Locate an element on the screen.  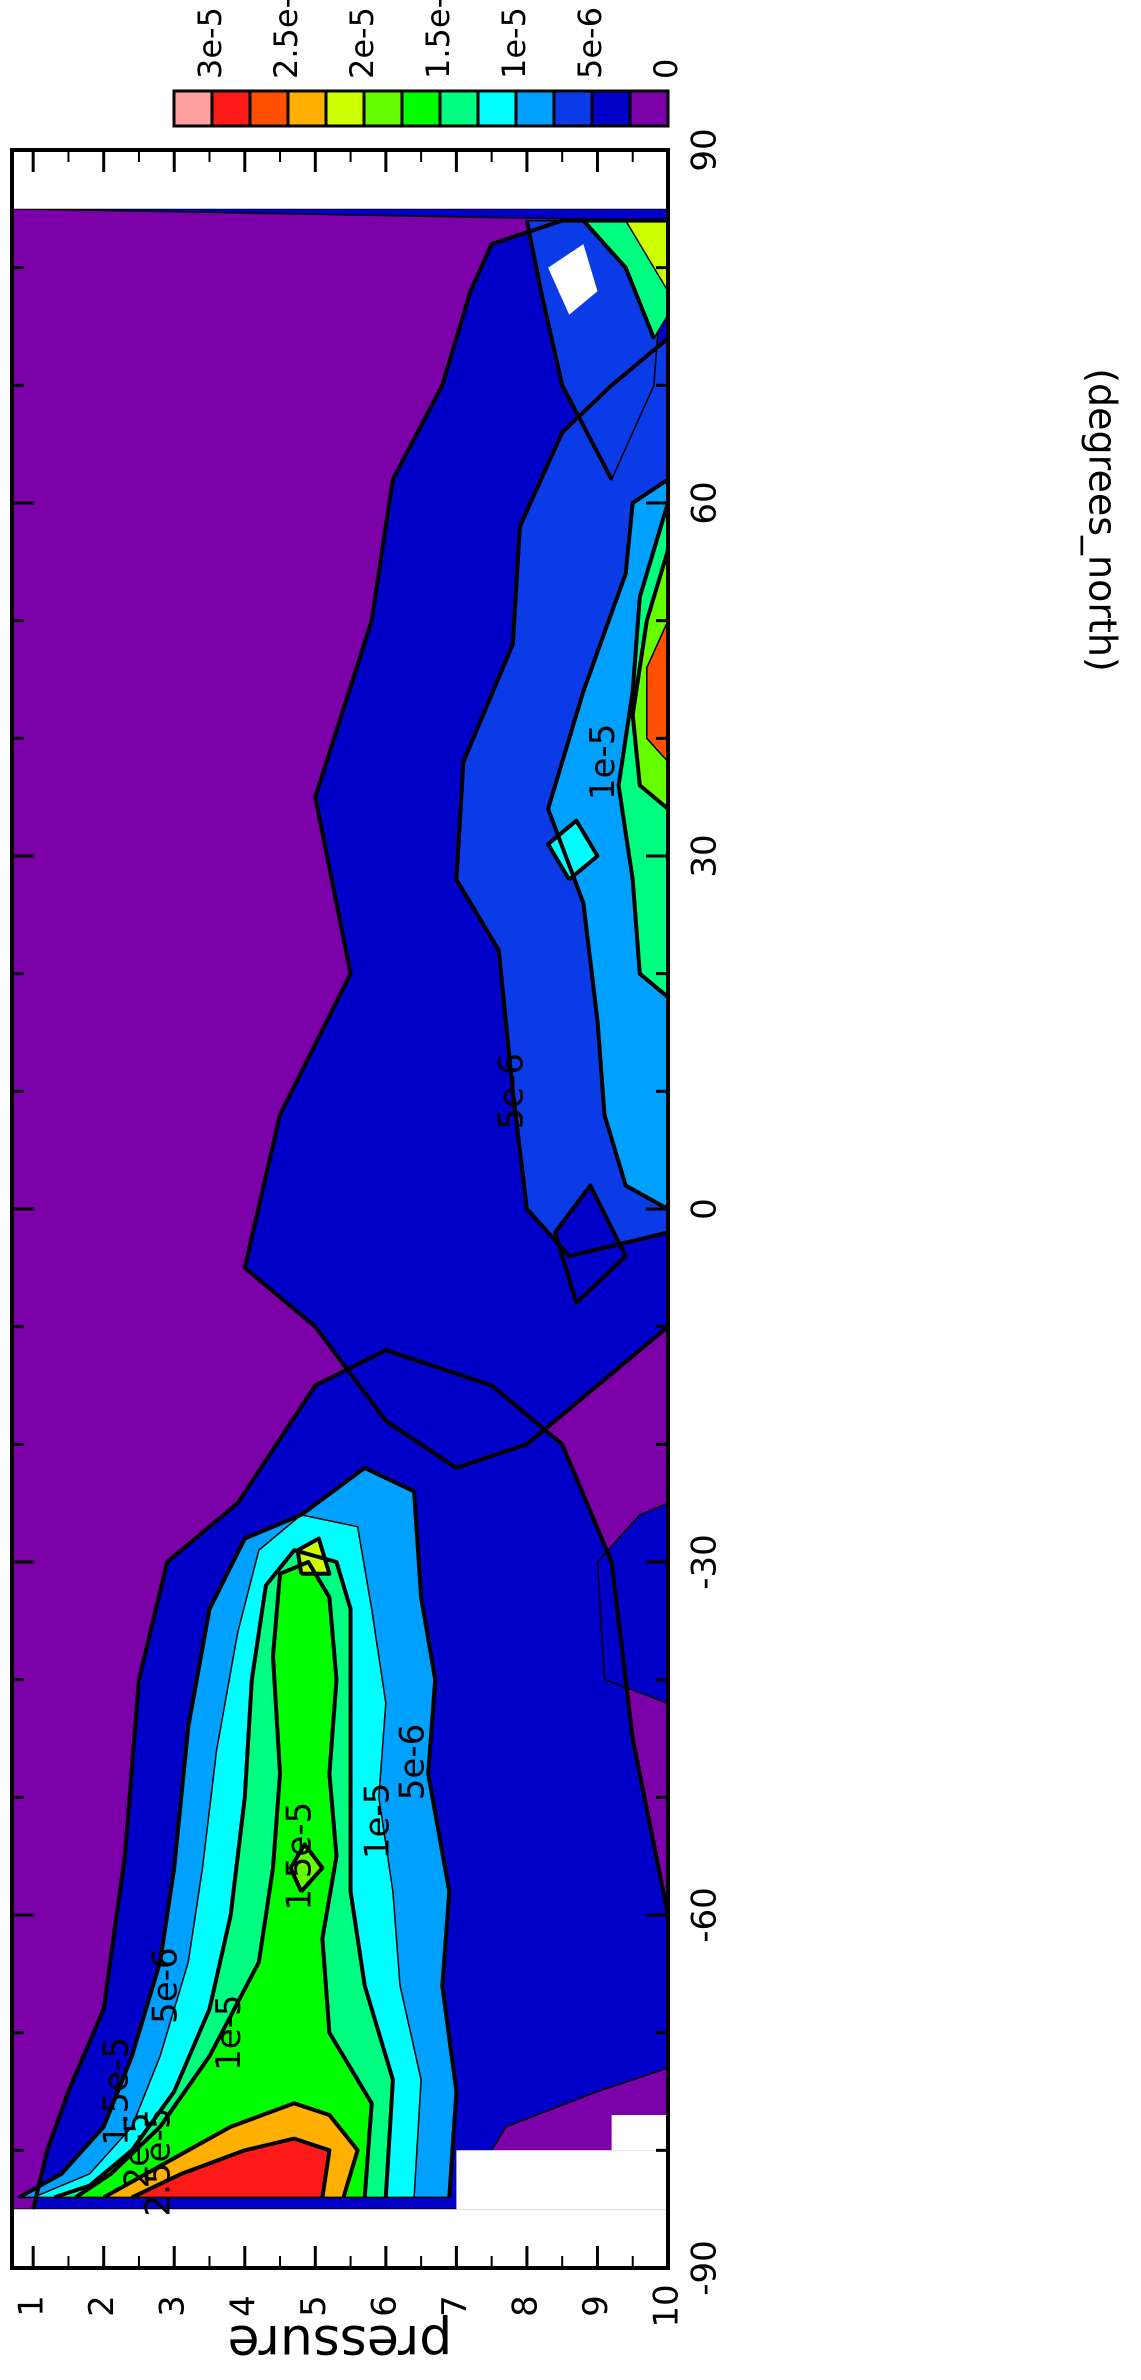
y-tick-label: 4 is located at coordinates (243, 2306).